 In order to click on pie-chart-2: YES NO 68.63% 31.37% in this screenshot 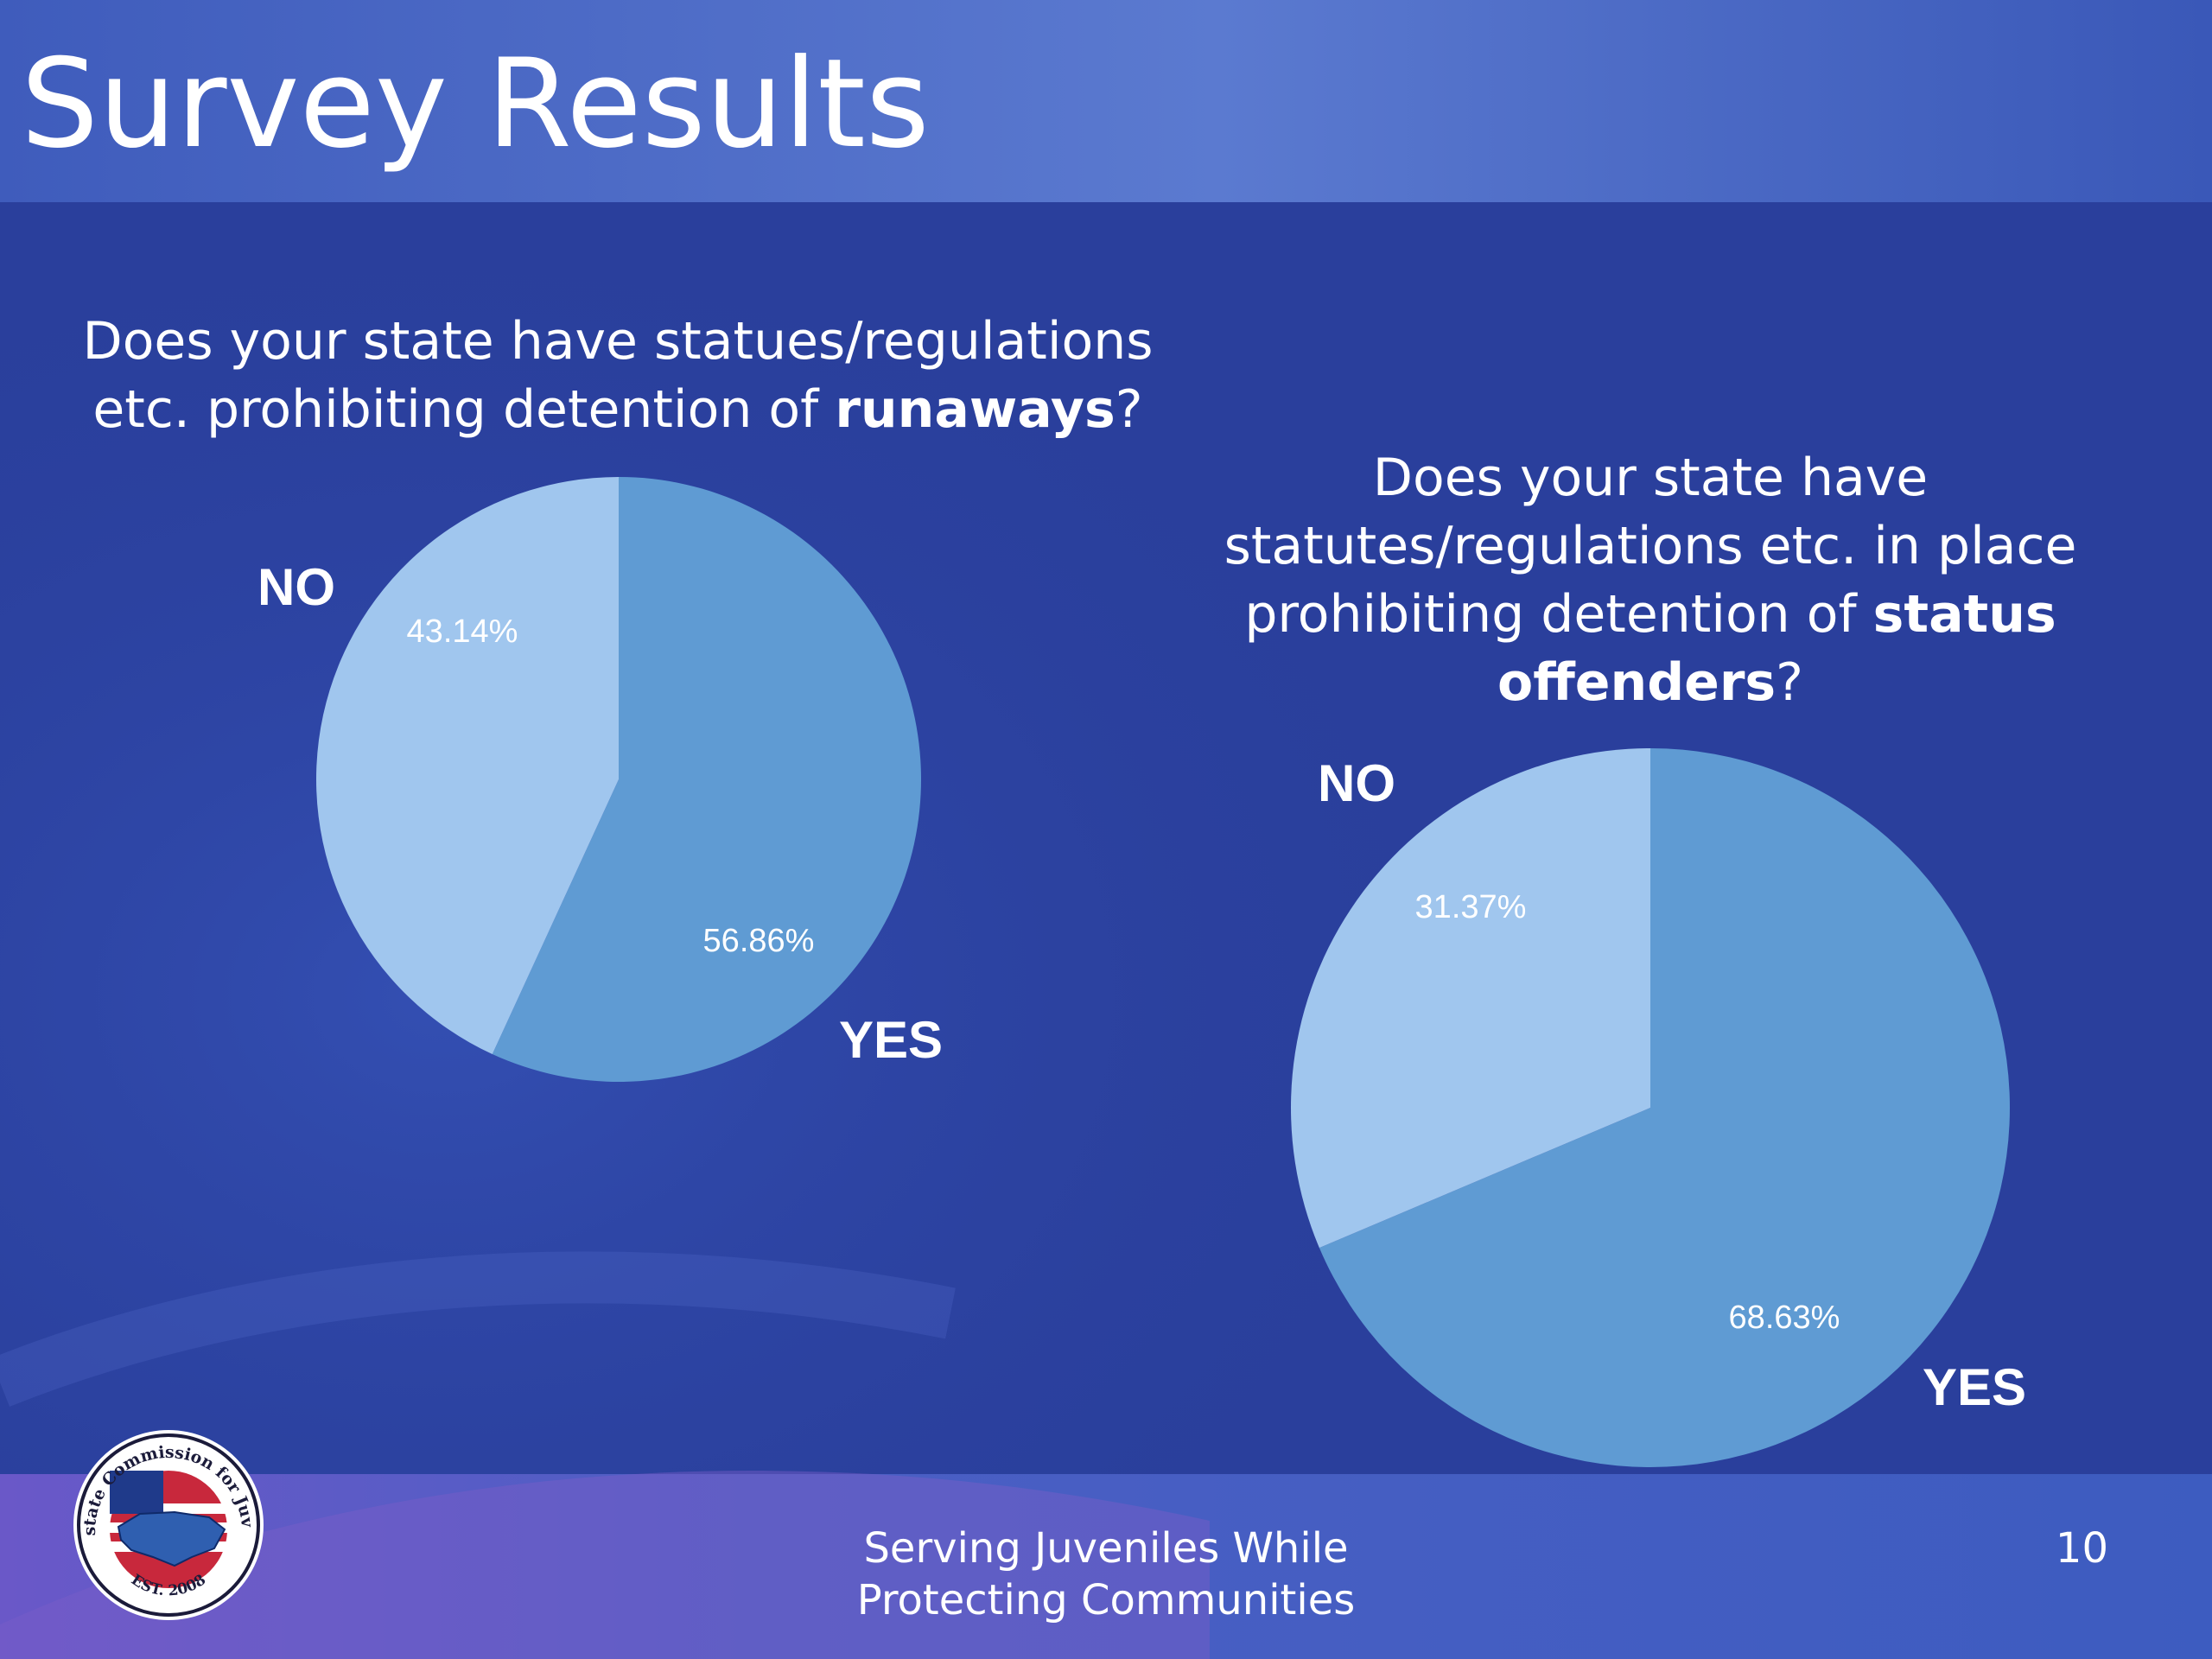, I will do `click(1658, 1107)`.